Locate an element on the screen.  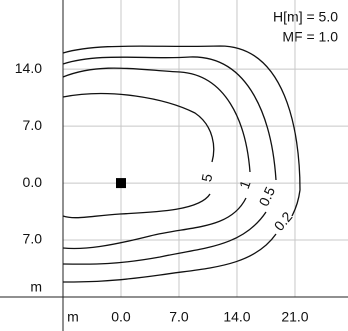
x-tick-label: 7.0 is located at coordinates (179, 317).